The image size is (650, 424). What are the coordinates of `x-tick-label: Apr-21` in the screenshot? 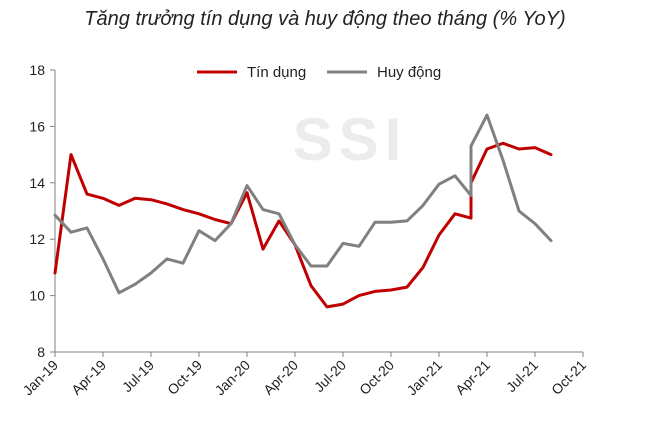 It's located at (472, 377).